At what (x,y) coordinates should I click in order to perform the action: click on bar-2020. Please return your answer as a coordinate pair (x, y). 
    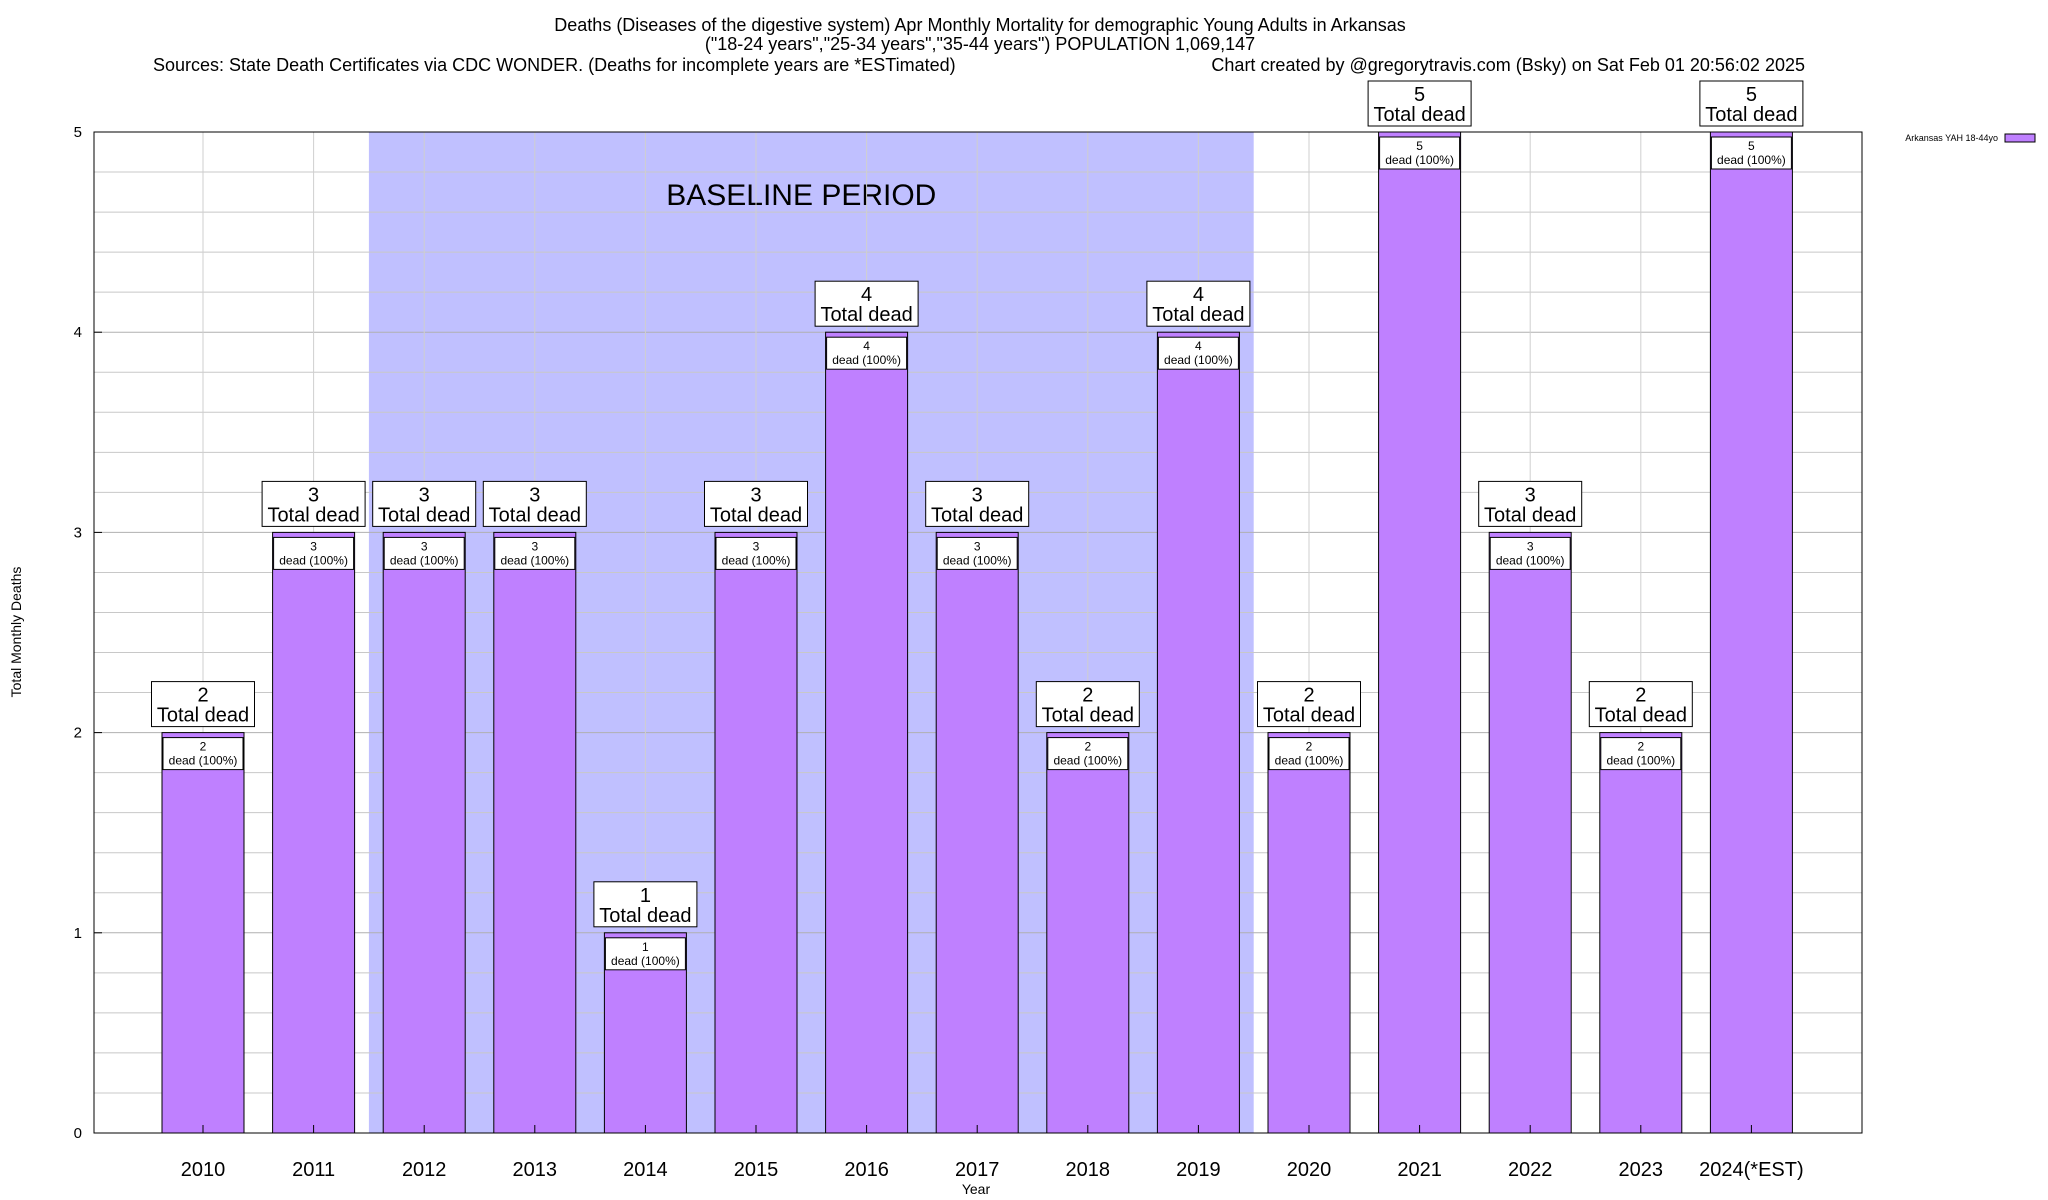
    Looking at the image, I should click on (1309, 933).